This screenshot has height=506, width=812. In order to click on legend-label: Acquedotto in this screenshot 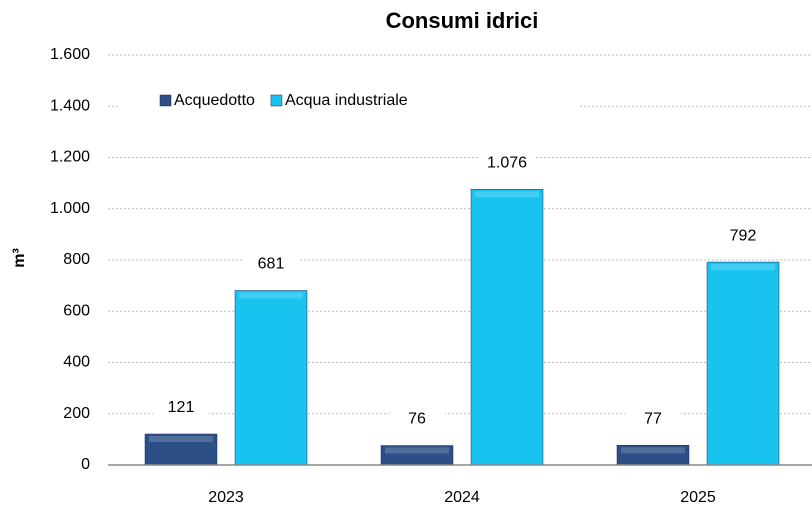, I will do `click(214, 100)`.